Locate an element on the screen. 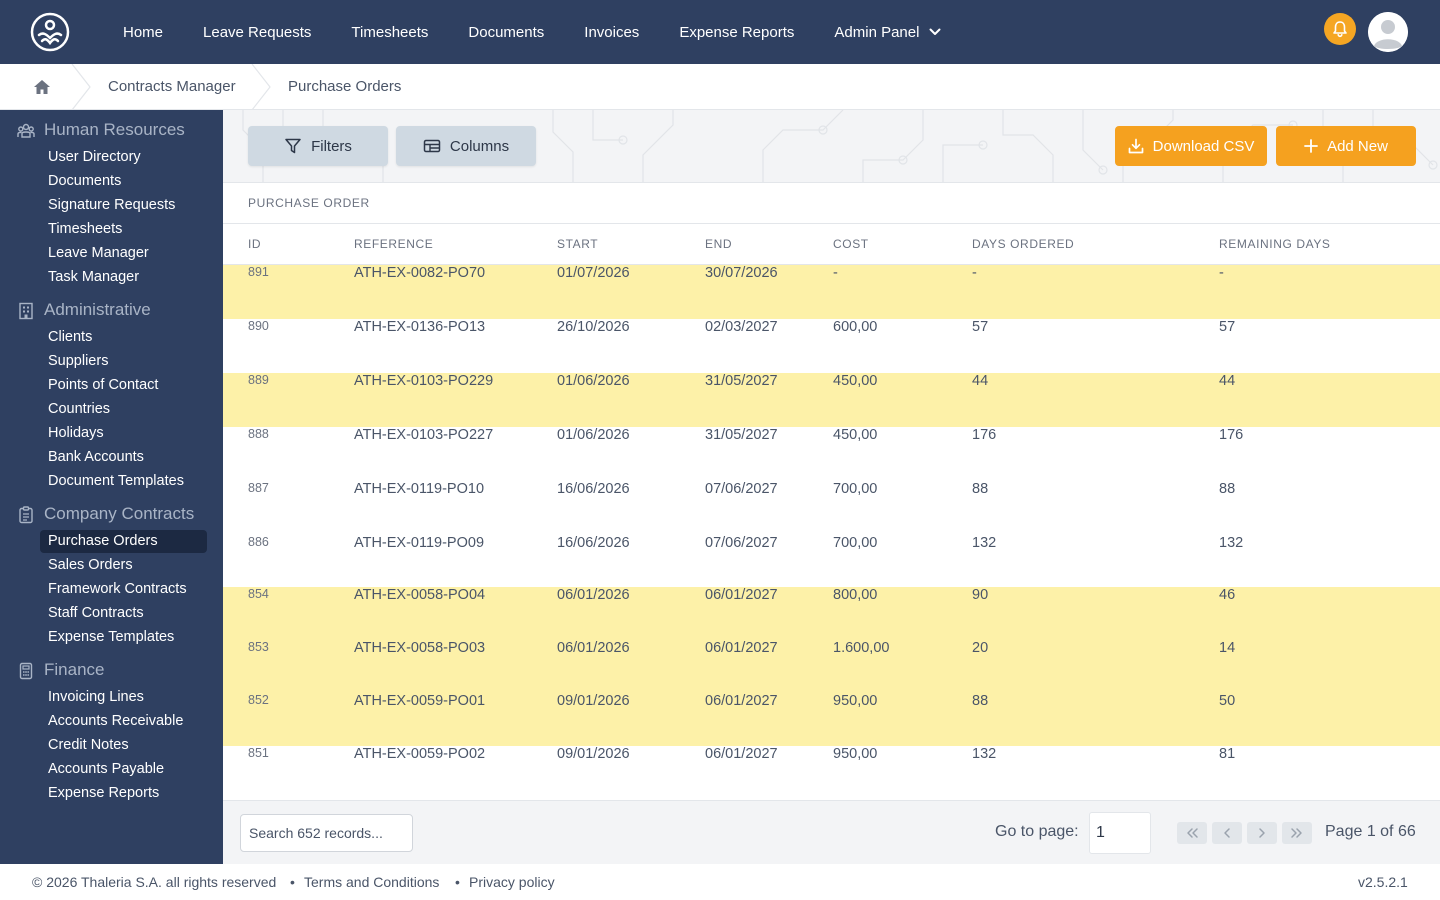  prev-page-button is located at coordinates (1227, 833).